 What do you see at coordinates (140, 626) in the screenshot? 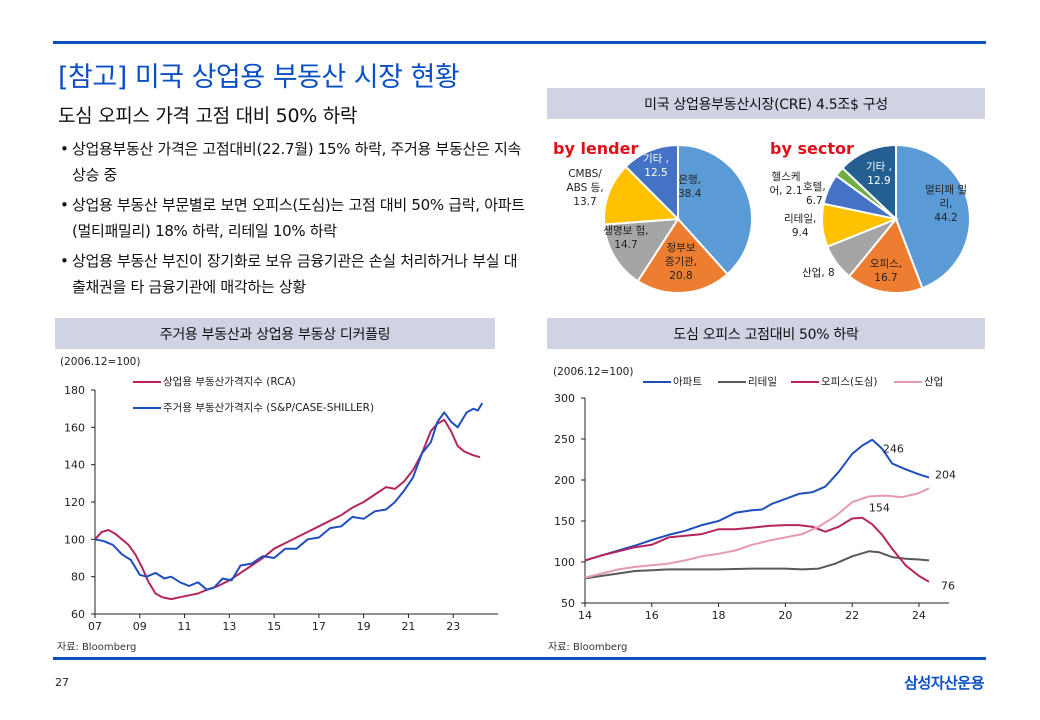
I see `x-tick-label: 09` at bounding box center [140, 626].